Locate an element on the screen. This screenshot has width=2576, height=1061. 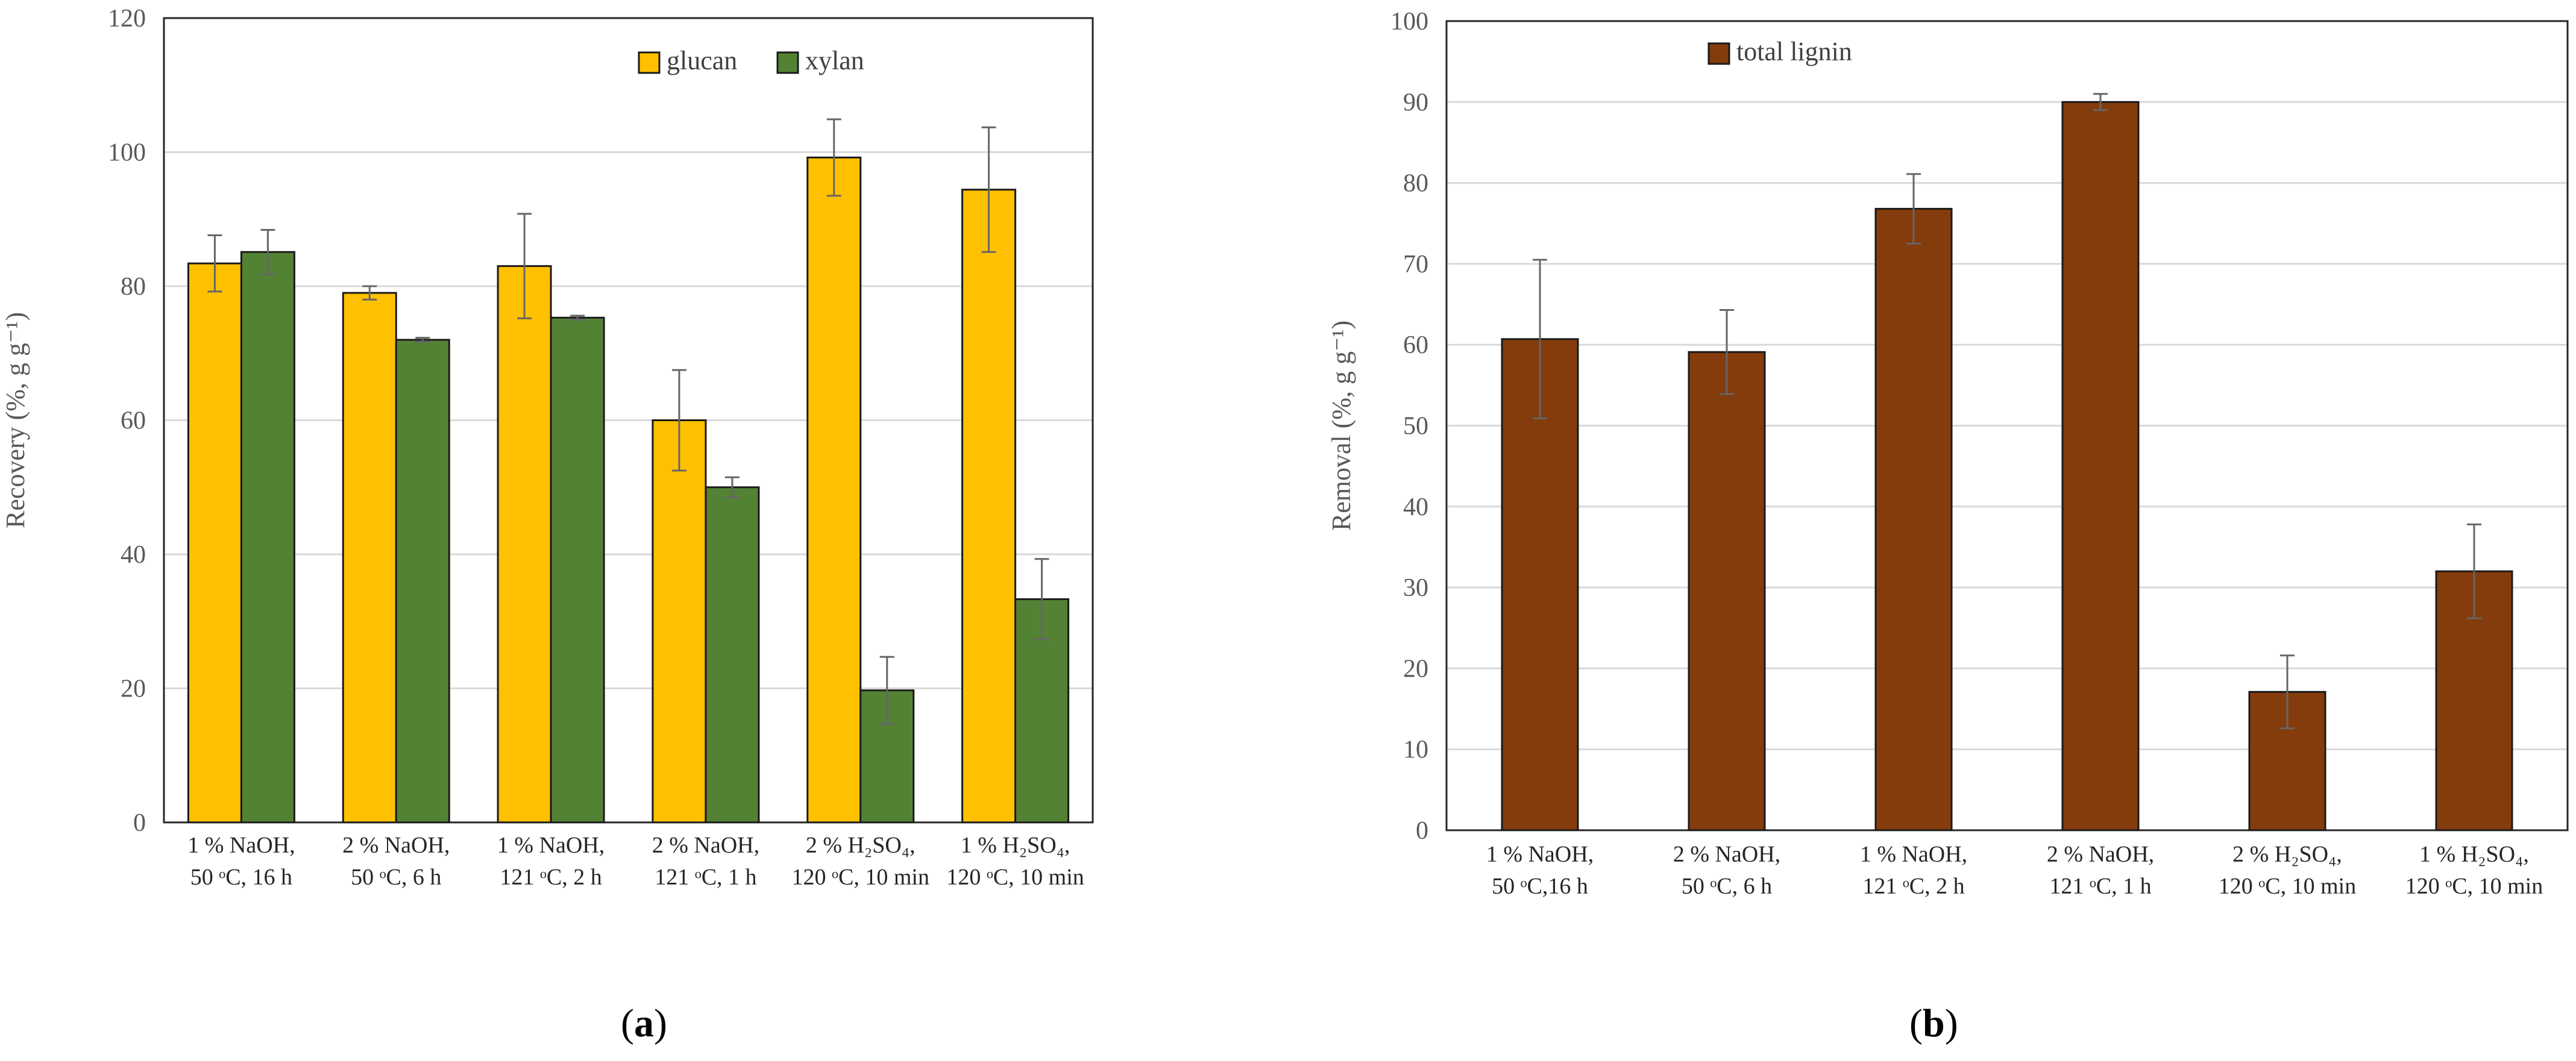
legend-swatch-glucan is located at coordinates (649, 63).